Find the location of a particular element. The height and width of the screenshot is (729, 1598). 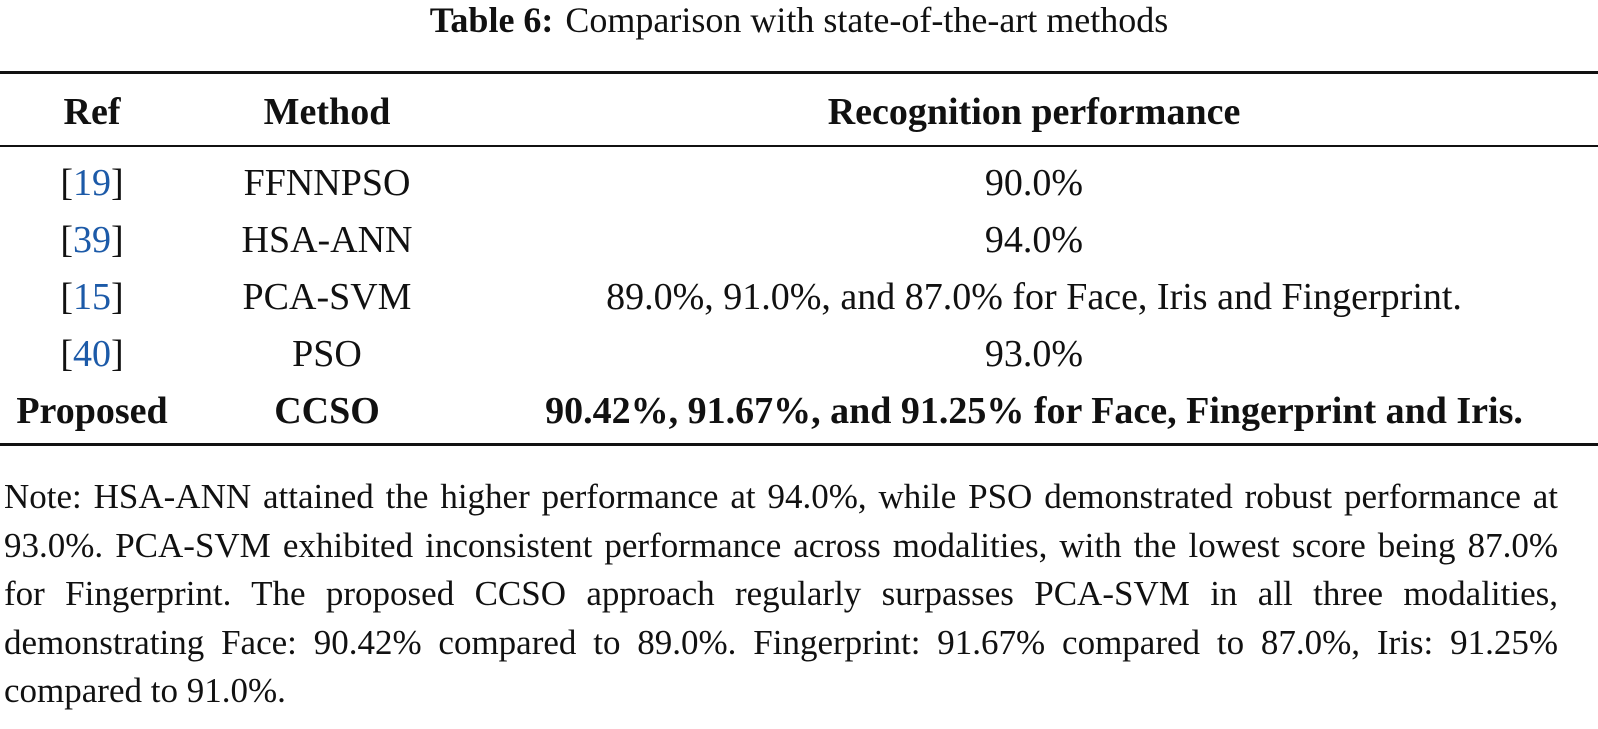

caption-label: Table 6: is located at coordinates (491, 20).